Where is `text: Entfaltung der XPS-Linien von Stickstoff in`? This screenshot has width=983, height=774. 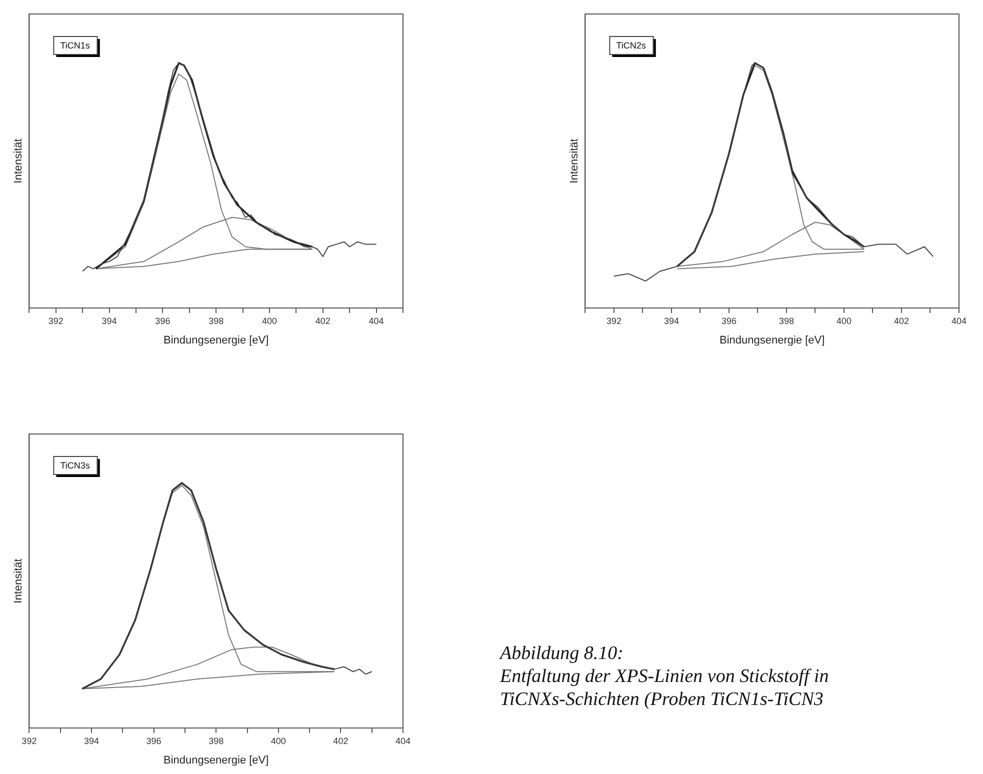 text: Entfaltung der XPS-Linien von Stickstoff in is located at coordinates (664, 676).